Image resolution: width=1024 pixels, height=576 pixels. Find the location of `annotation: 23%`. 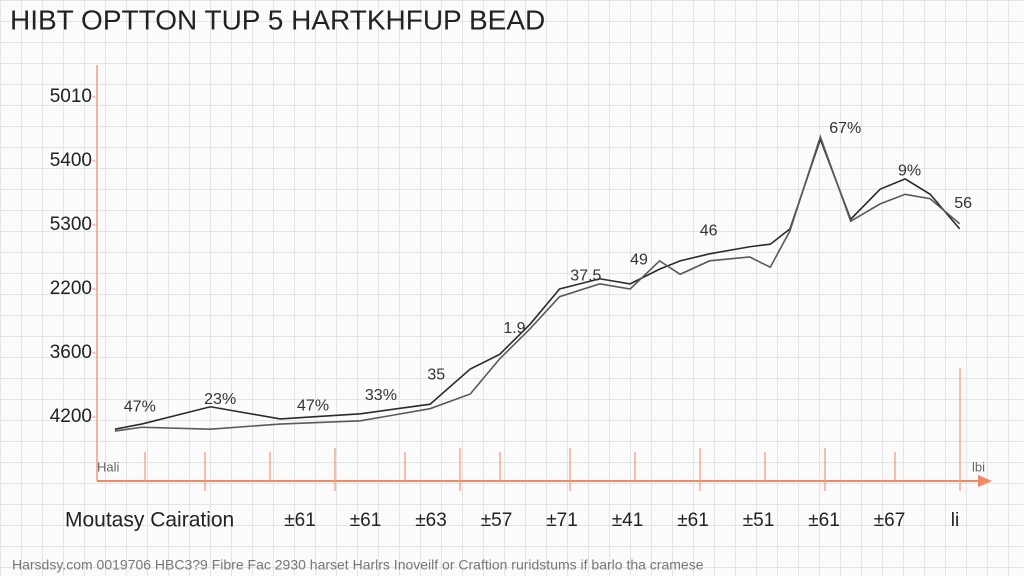

annotation: 23% is located at coordinates (220, 399).